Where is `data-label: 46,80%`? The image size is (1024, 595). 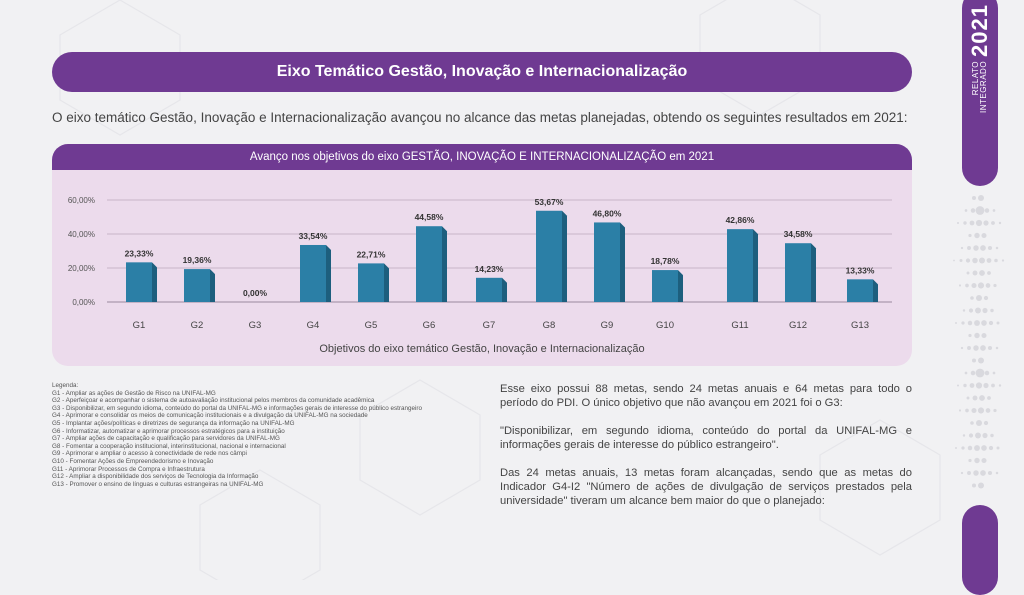
data-label: 46,80% is located at coordinates (607, 213).